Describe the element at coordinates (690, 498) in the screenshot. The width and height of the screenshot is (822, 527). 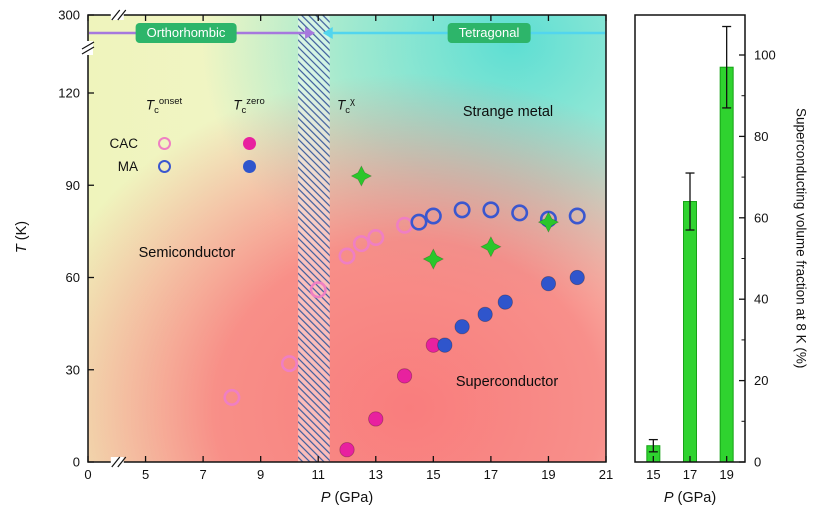
I see `right-x-axis-title: P (GPa)` at that location.